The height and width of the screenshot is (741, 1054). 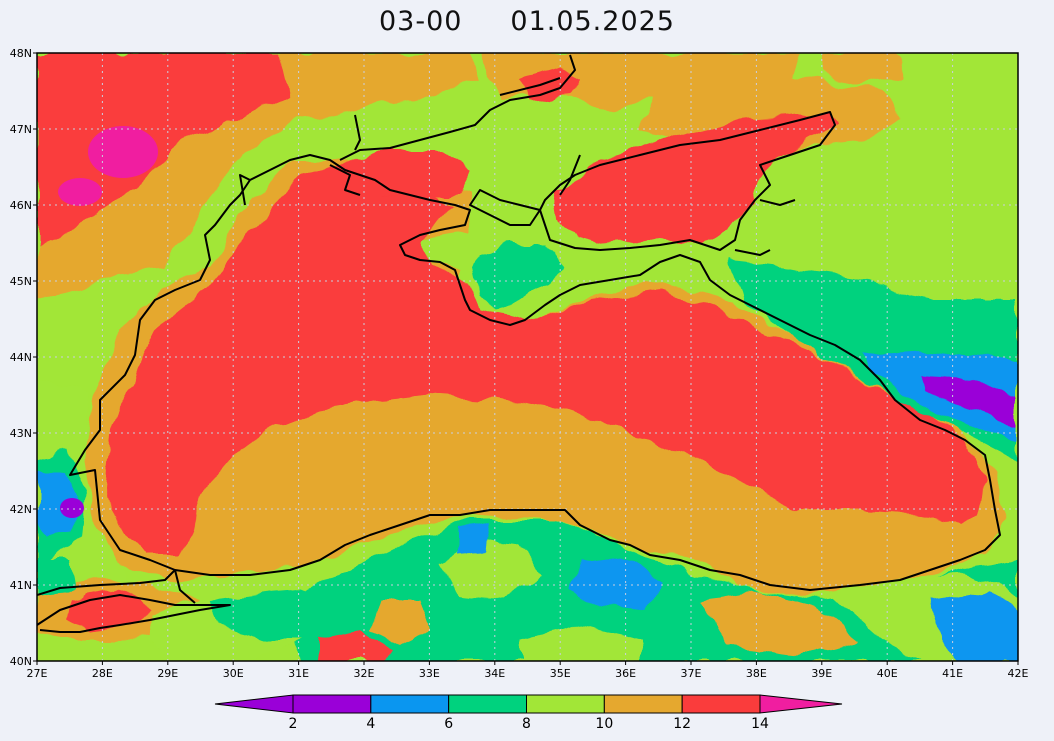 I want to click on colorbar-label: 12, so click(x=682, y=724).